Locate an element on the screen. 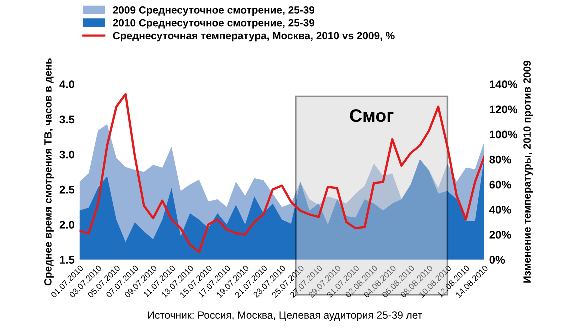 The height and width of the screenshot is (331, 570). y2-tick-label: 60% is located at coordinates (501, 184).